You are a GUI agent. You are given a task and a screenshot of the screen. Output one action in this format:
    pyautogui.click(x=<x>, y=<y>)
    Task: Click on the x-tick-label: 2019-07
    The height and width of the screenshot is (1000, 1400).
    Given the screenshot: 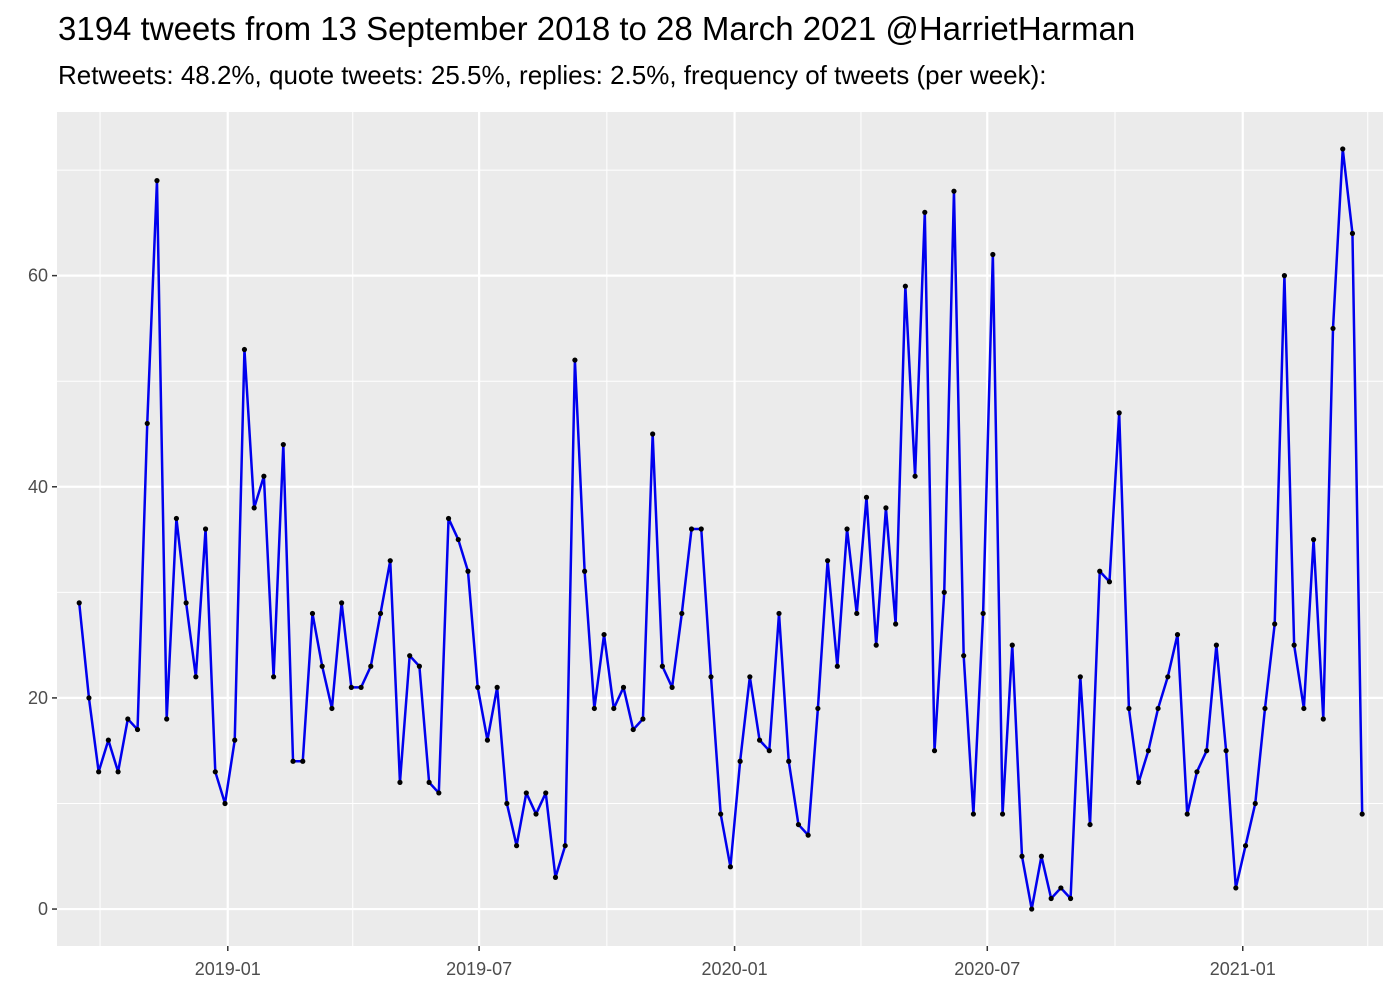 What is the action you would take?
    pyautogui.click(x=479, y=969)
    